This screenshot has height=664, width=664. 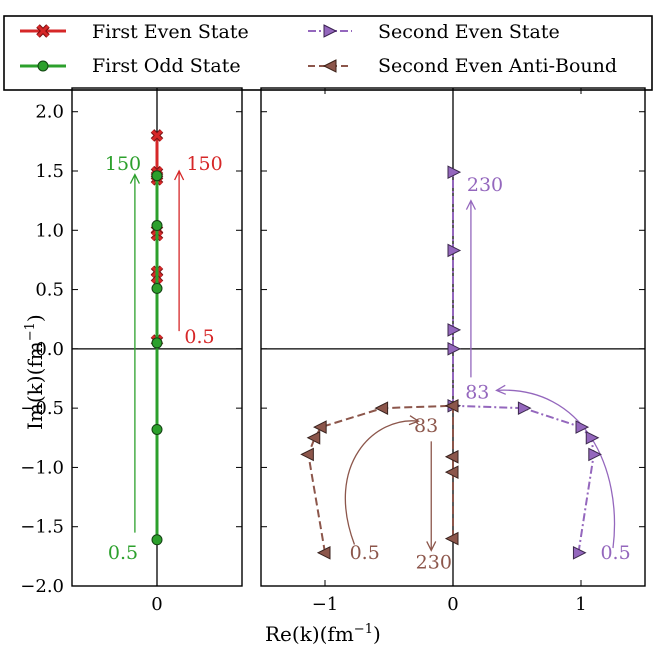 I want to click on y-tick-label: 0.5, so click(x=49, y=290).